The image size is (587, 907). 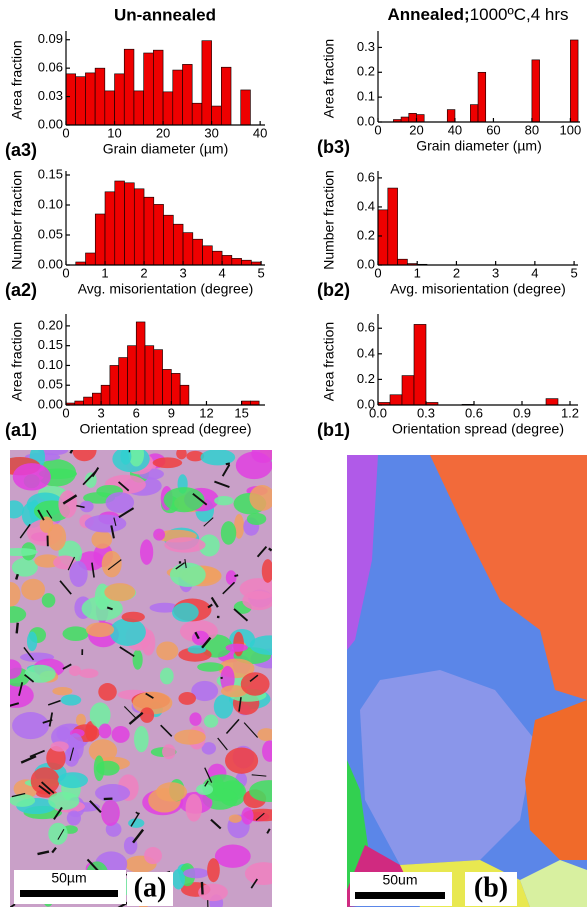 I want to click on y-tick-label: 0.1, so click(x=366, y=96).